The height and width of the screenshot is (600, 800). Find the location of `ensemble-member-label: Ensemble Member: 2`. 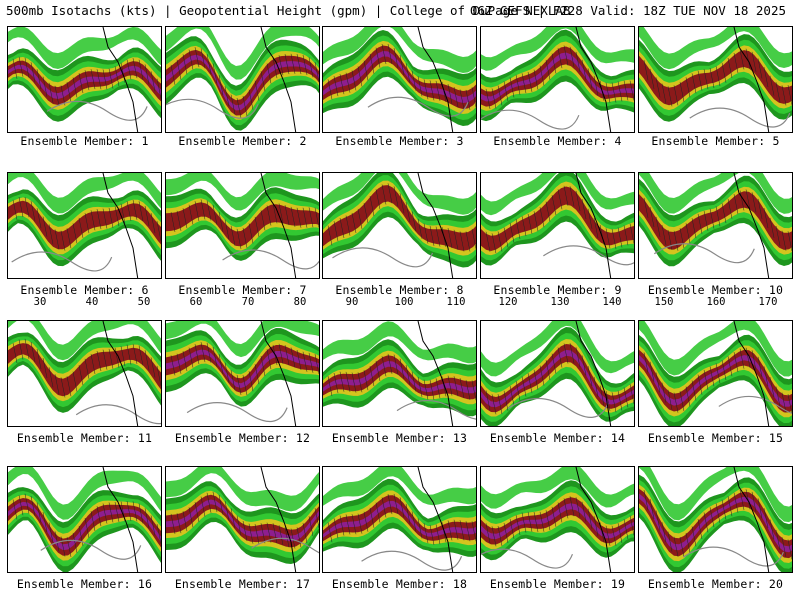

ensemble-member-label: Ensemble Member: 2 is located at coordinates (242, 141).